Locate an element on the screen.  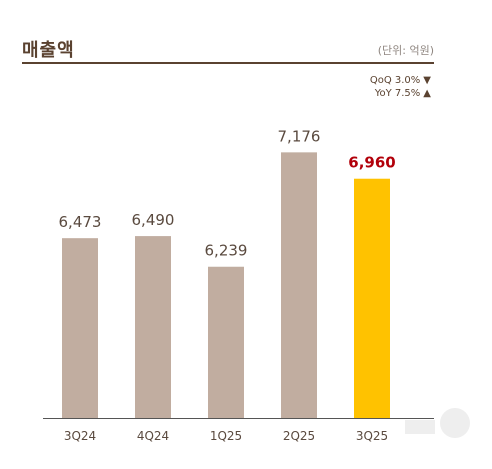
value-label-2Q25: 7,176 is located at coordinates (299, 136).